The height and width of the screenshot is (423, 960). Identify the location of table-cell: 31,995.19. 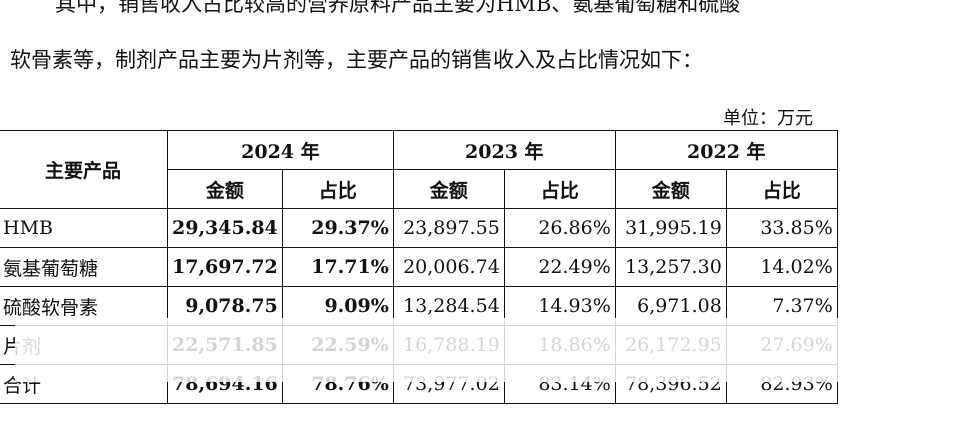
(670, 228).